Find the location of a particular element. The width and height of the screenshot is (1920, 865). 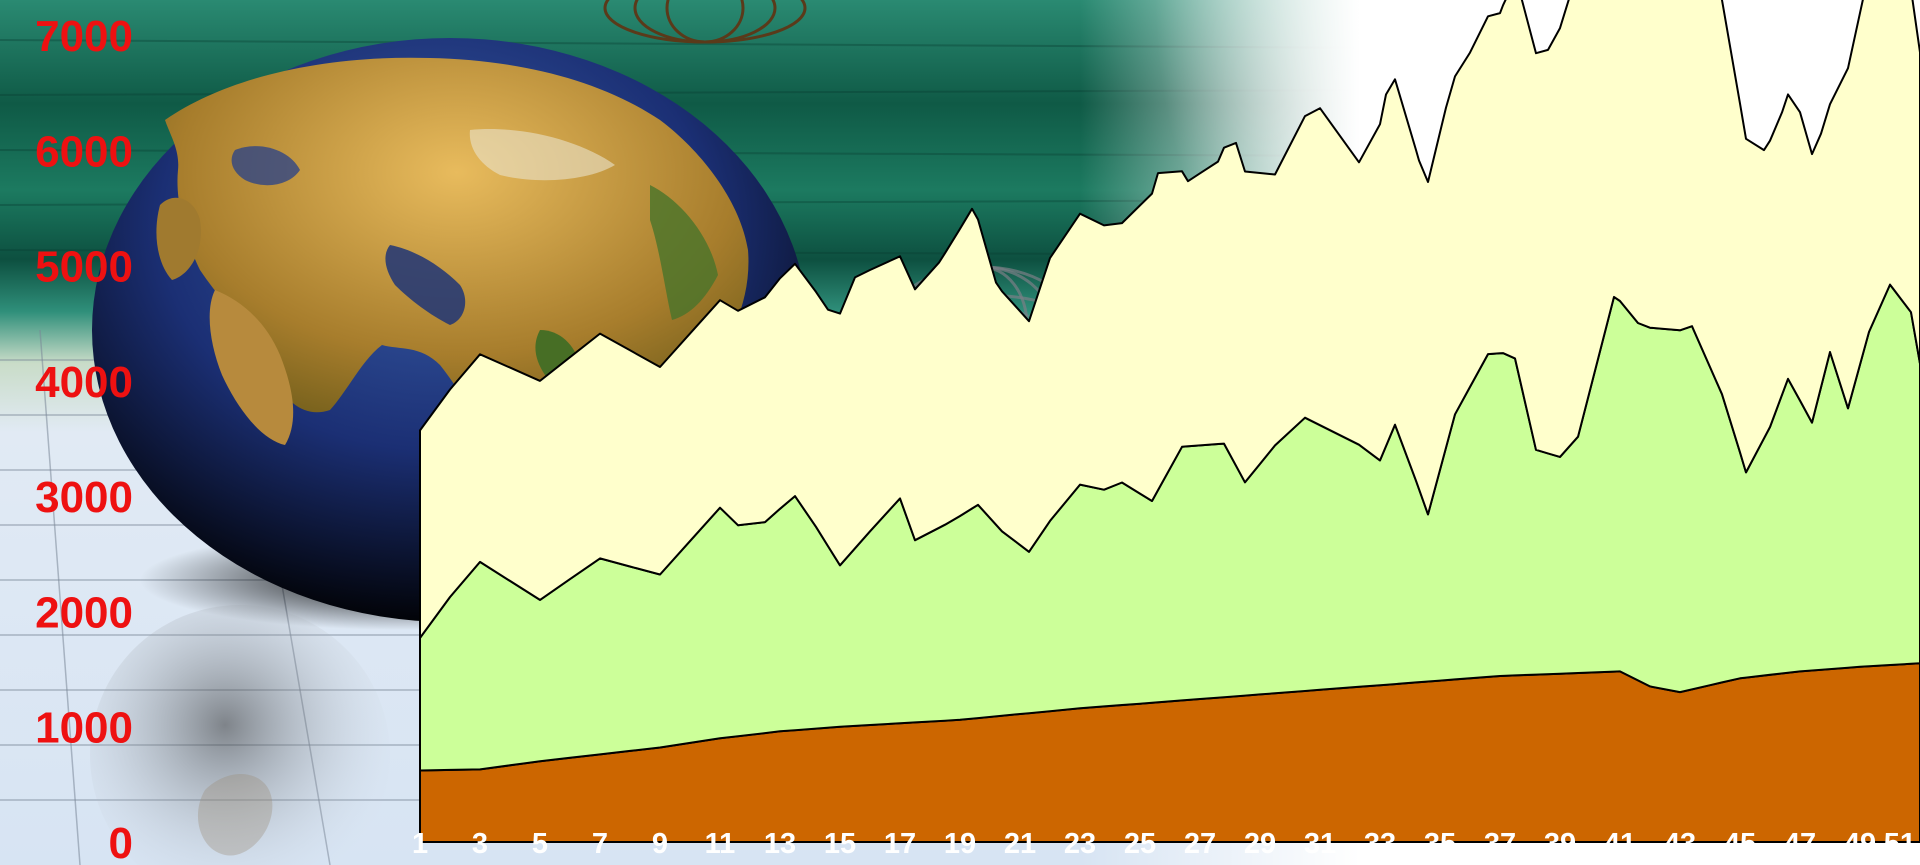

x-tick-label: 45 is located at coordinates (1740, 844).